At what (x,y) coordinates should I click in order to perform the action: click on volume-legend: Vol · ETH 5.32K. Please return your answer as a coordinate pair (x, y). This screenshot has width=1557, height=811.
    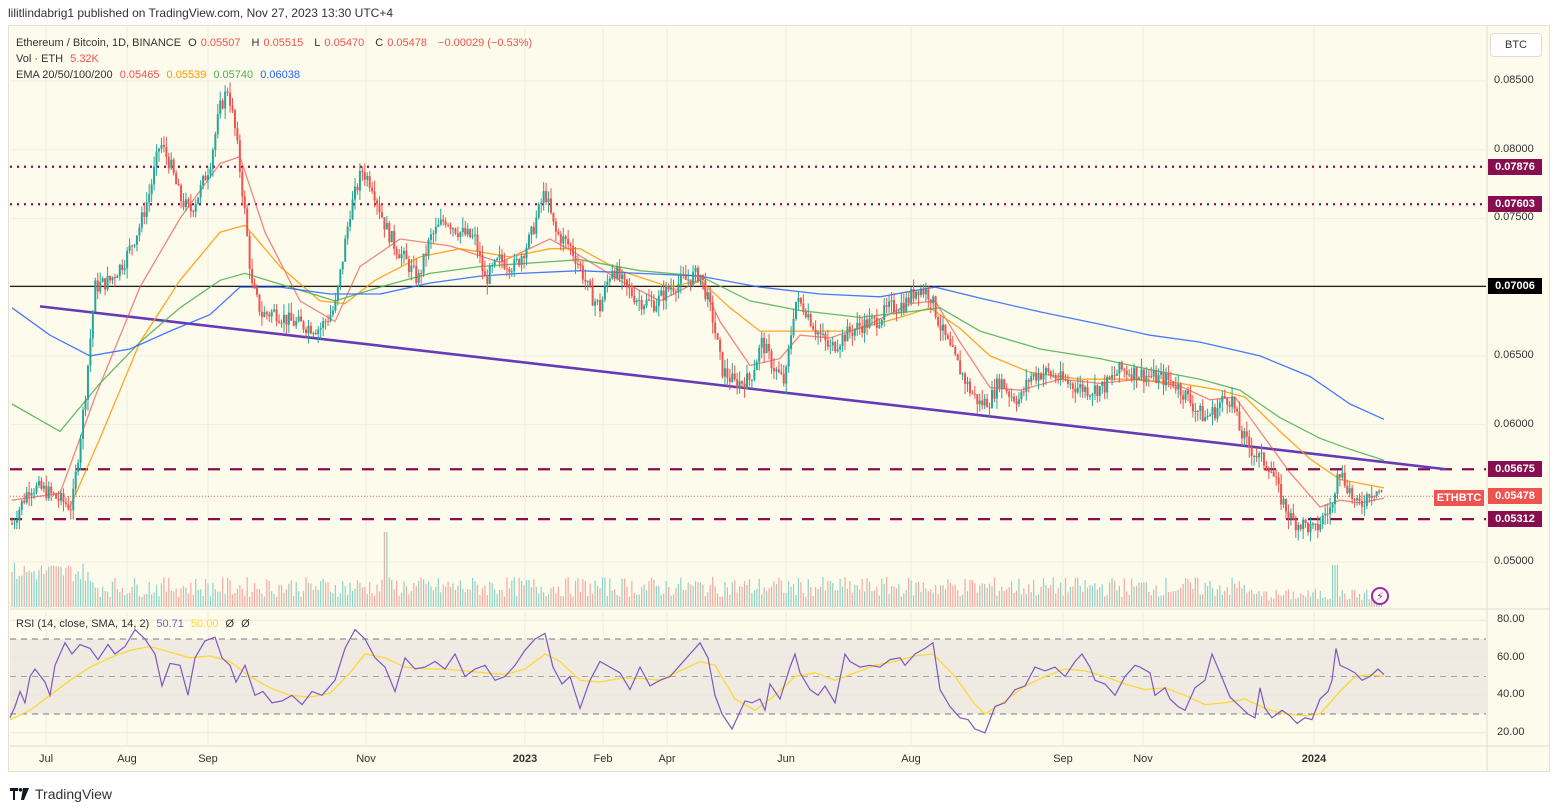
    Looking at the image, I should click on (59, 59).